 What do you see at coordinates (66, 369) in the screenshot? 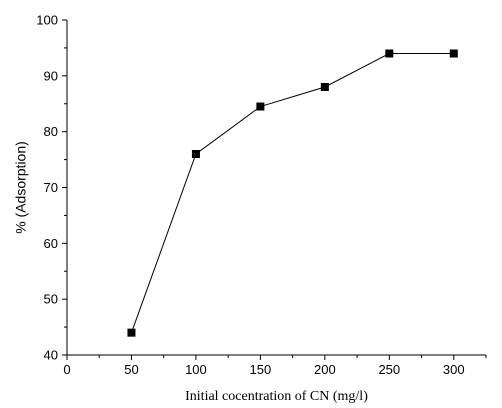
I see `x-tick-label: 0` at bounding box center [66, 369].